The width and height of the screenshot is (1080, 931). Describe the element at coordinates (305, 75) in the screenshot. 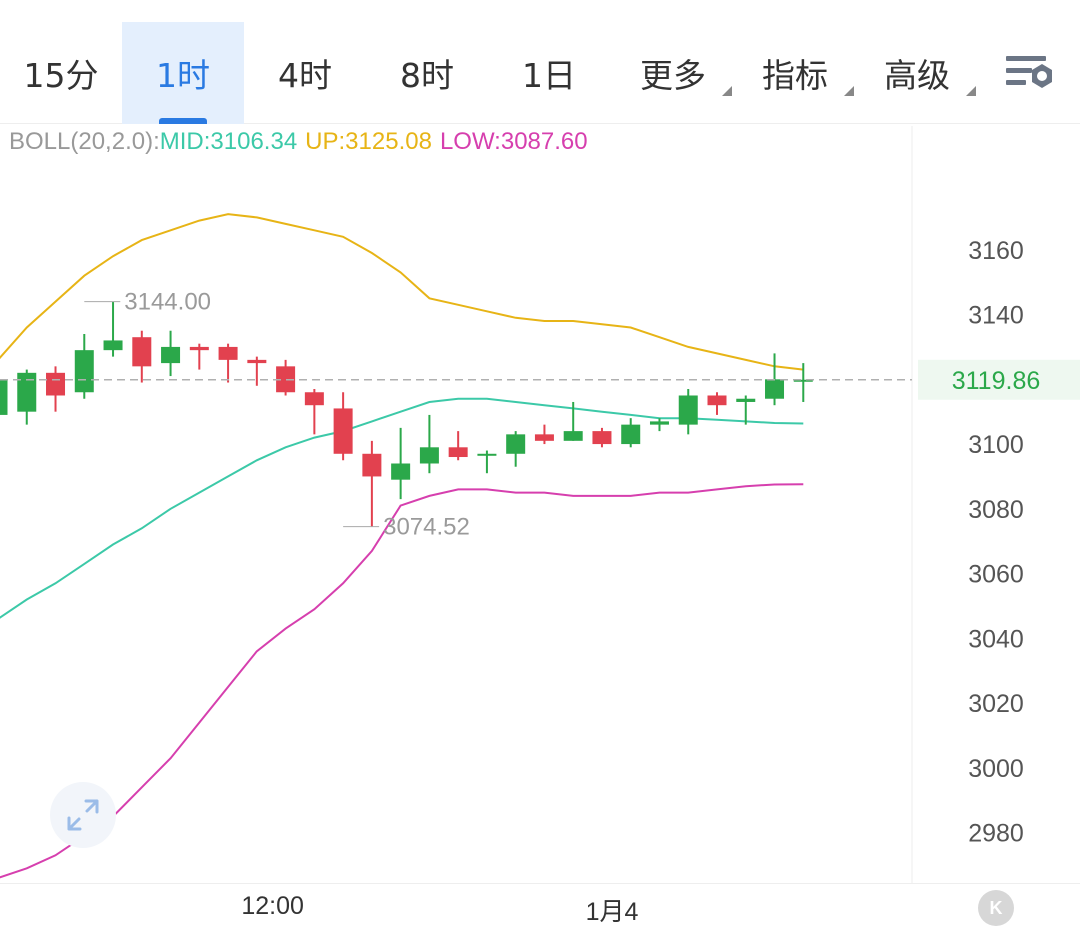

I see `tab-label: 4时` at that location.